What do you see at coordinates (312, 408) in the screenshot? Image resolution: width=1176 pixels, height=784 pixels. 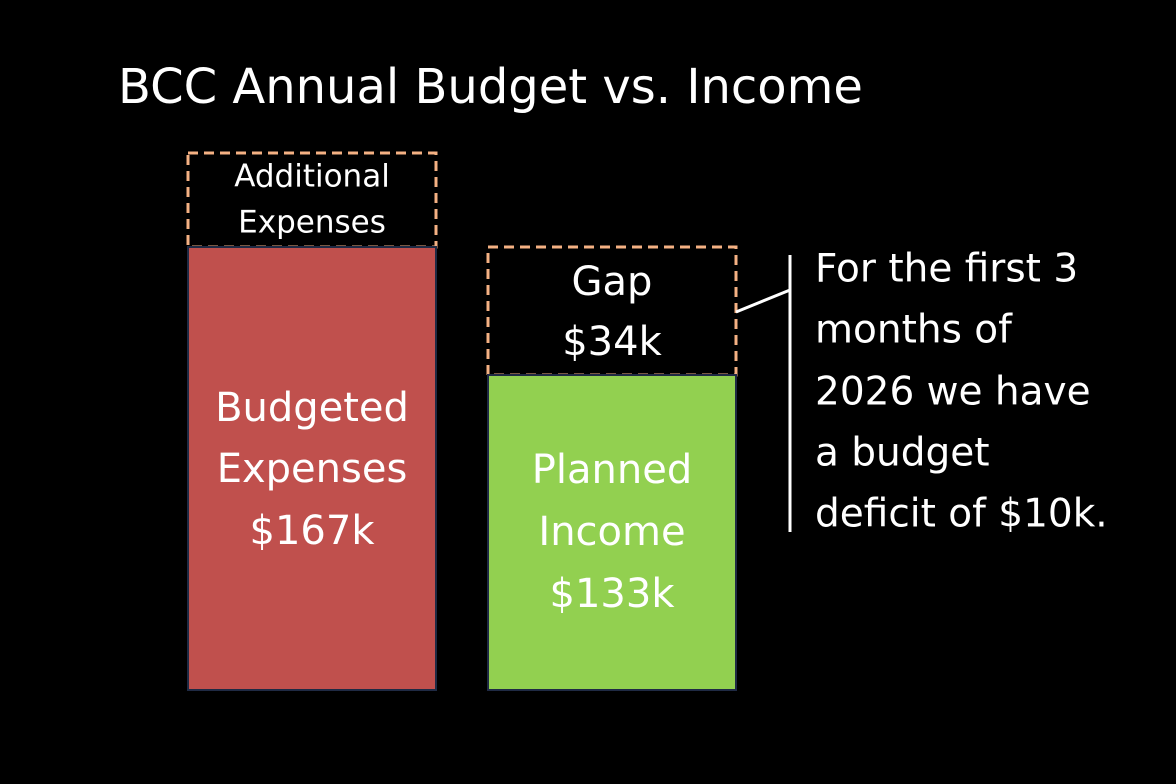 I see `box-label: Budgeted` at bounding box center [312, 408].